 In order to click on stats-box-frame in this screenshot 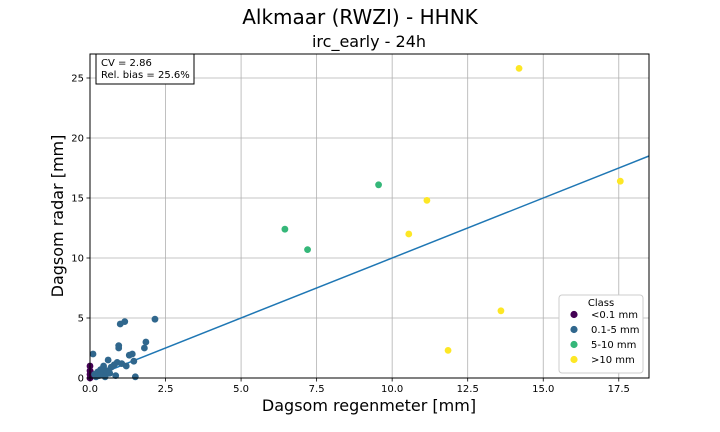, I will do `click(145, 69)`.